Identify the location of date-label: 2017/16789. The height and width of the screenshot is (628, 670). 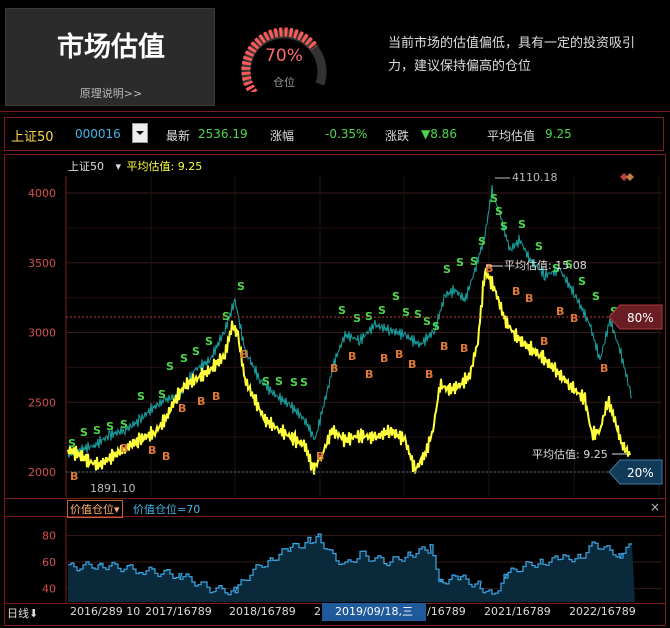
(178, 611).